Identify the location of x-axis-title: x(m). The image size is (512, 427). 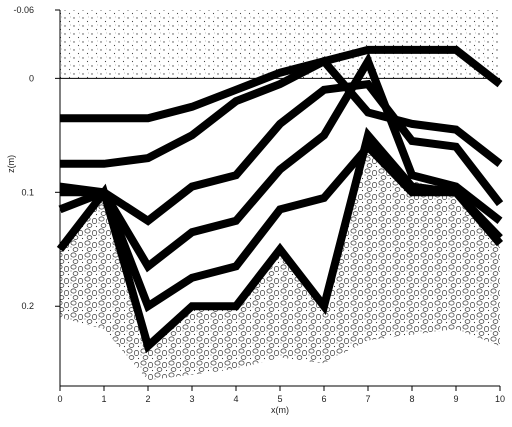
(280, 410).